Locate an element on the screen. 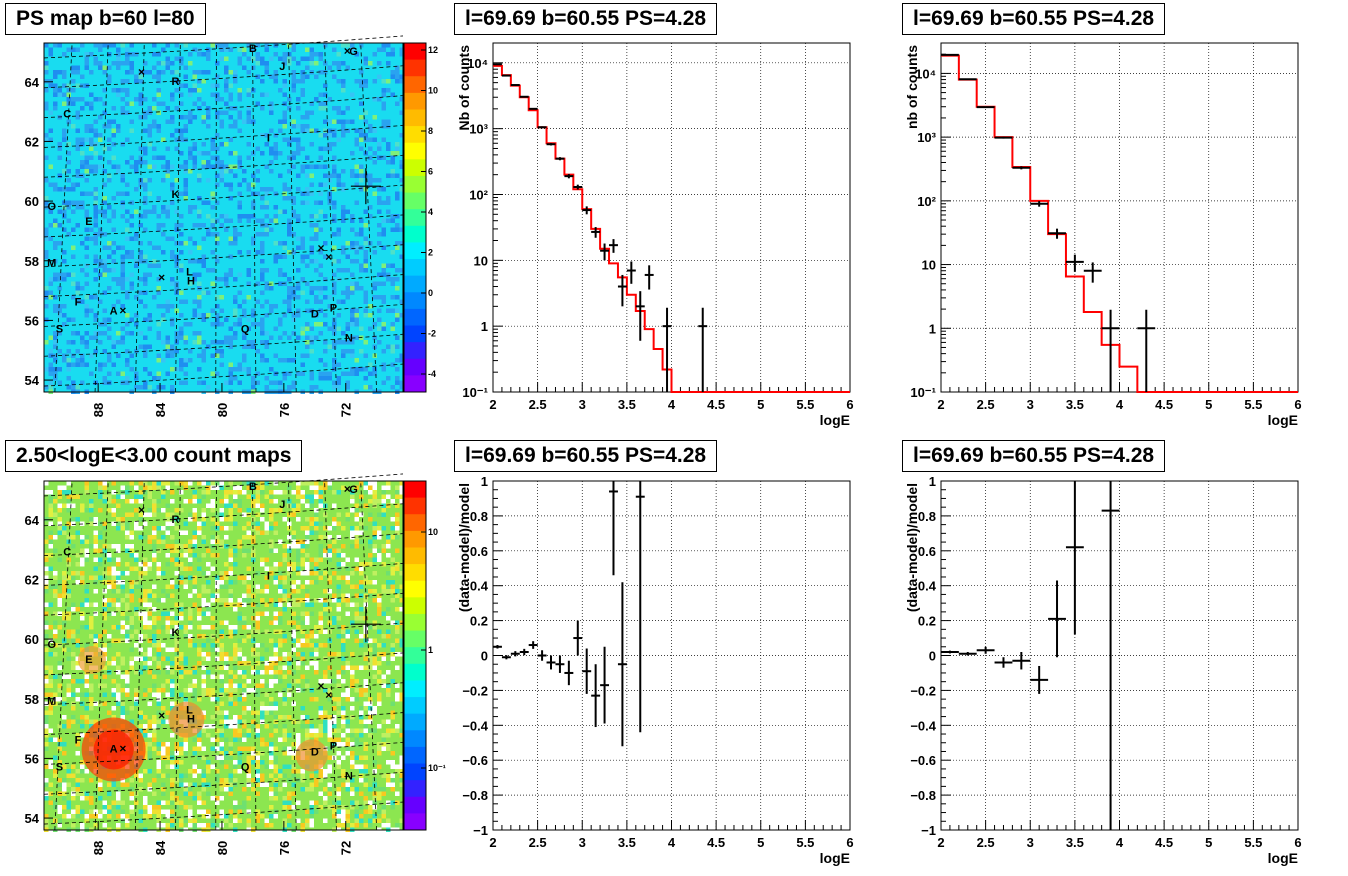  map-y-tick-label: 54 is located at coordinates (32, 380).